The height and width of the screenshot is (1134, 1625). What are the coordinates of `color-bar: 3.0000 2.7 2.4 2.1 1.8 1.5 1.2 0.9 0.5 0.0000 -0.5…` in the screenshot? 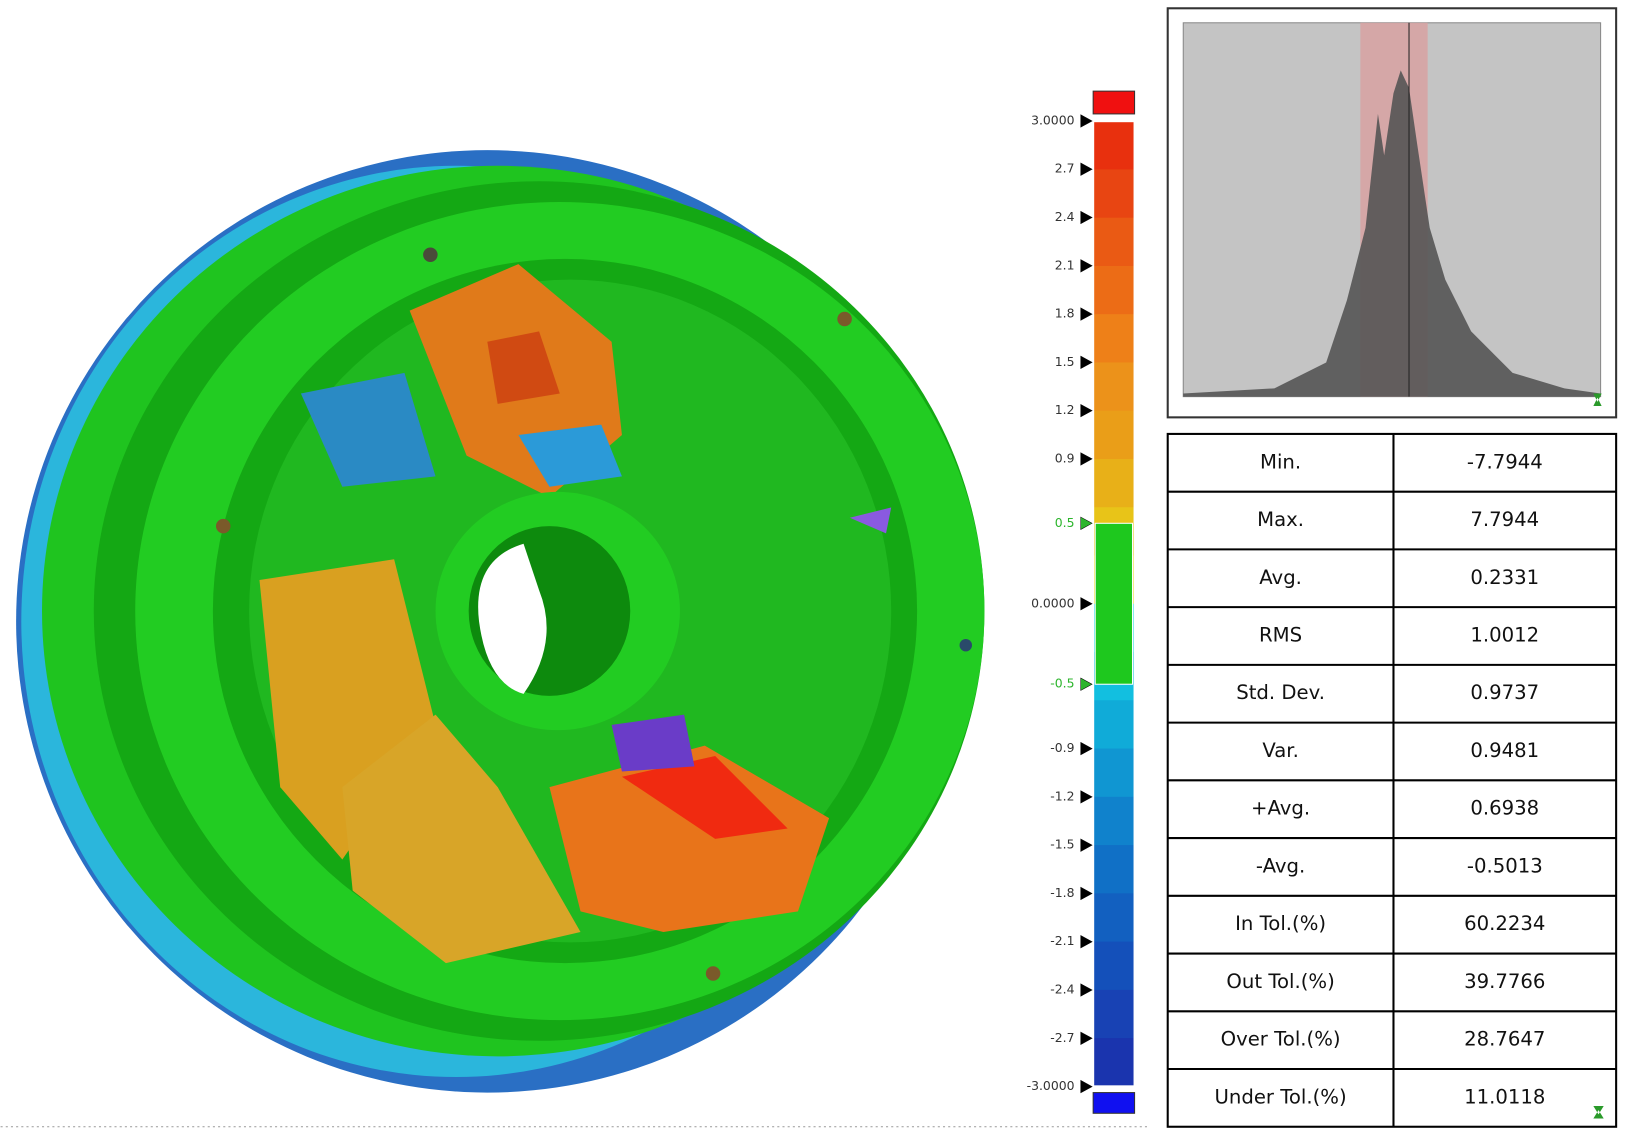 It's located at (1081, 602).